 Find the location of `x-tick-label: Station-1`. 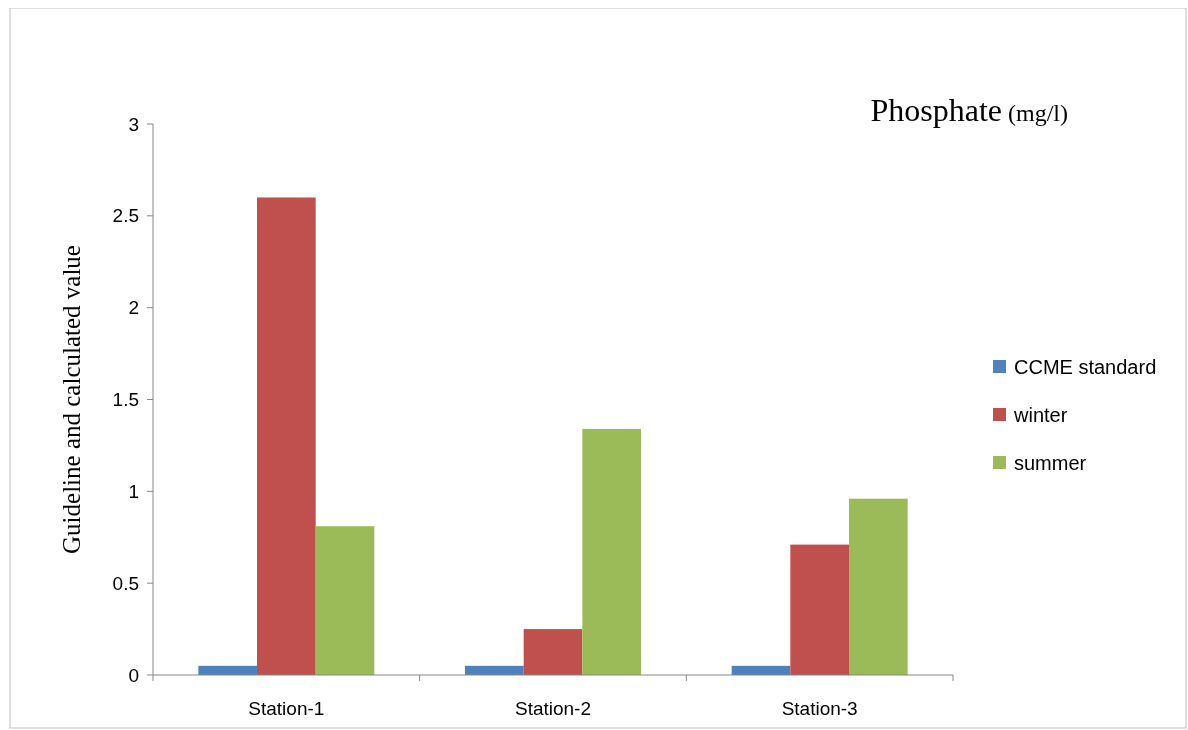

x-tick-label: Station-1 is located at coordinates (286, 708).